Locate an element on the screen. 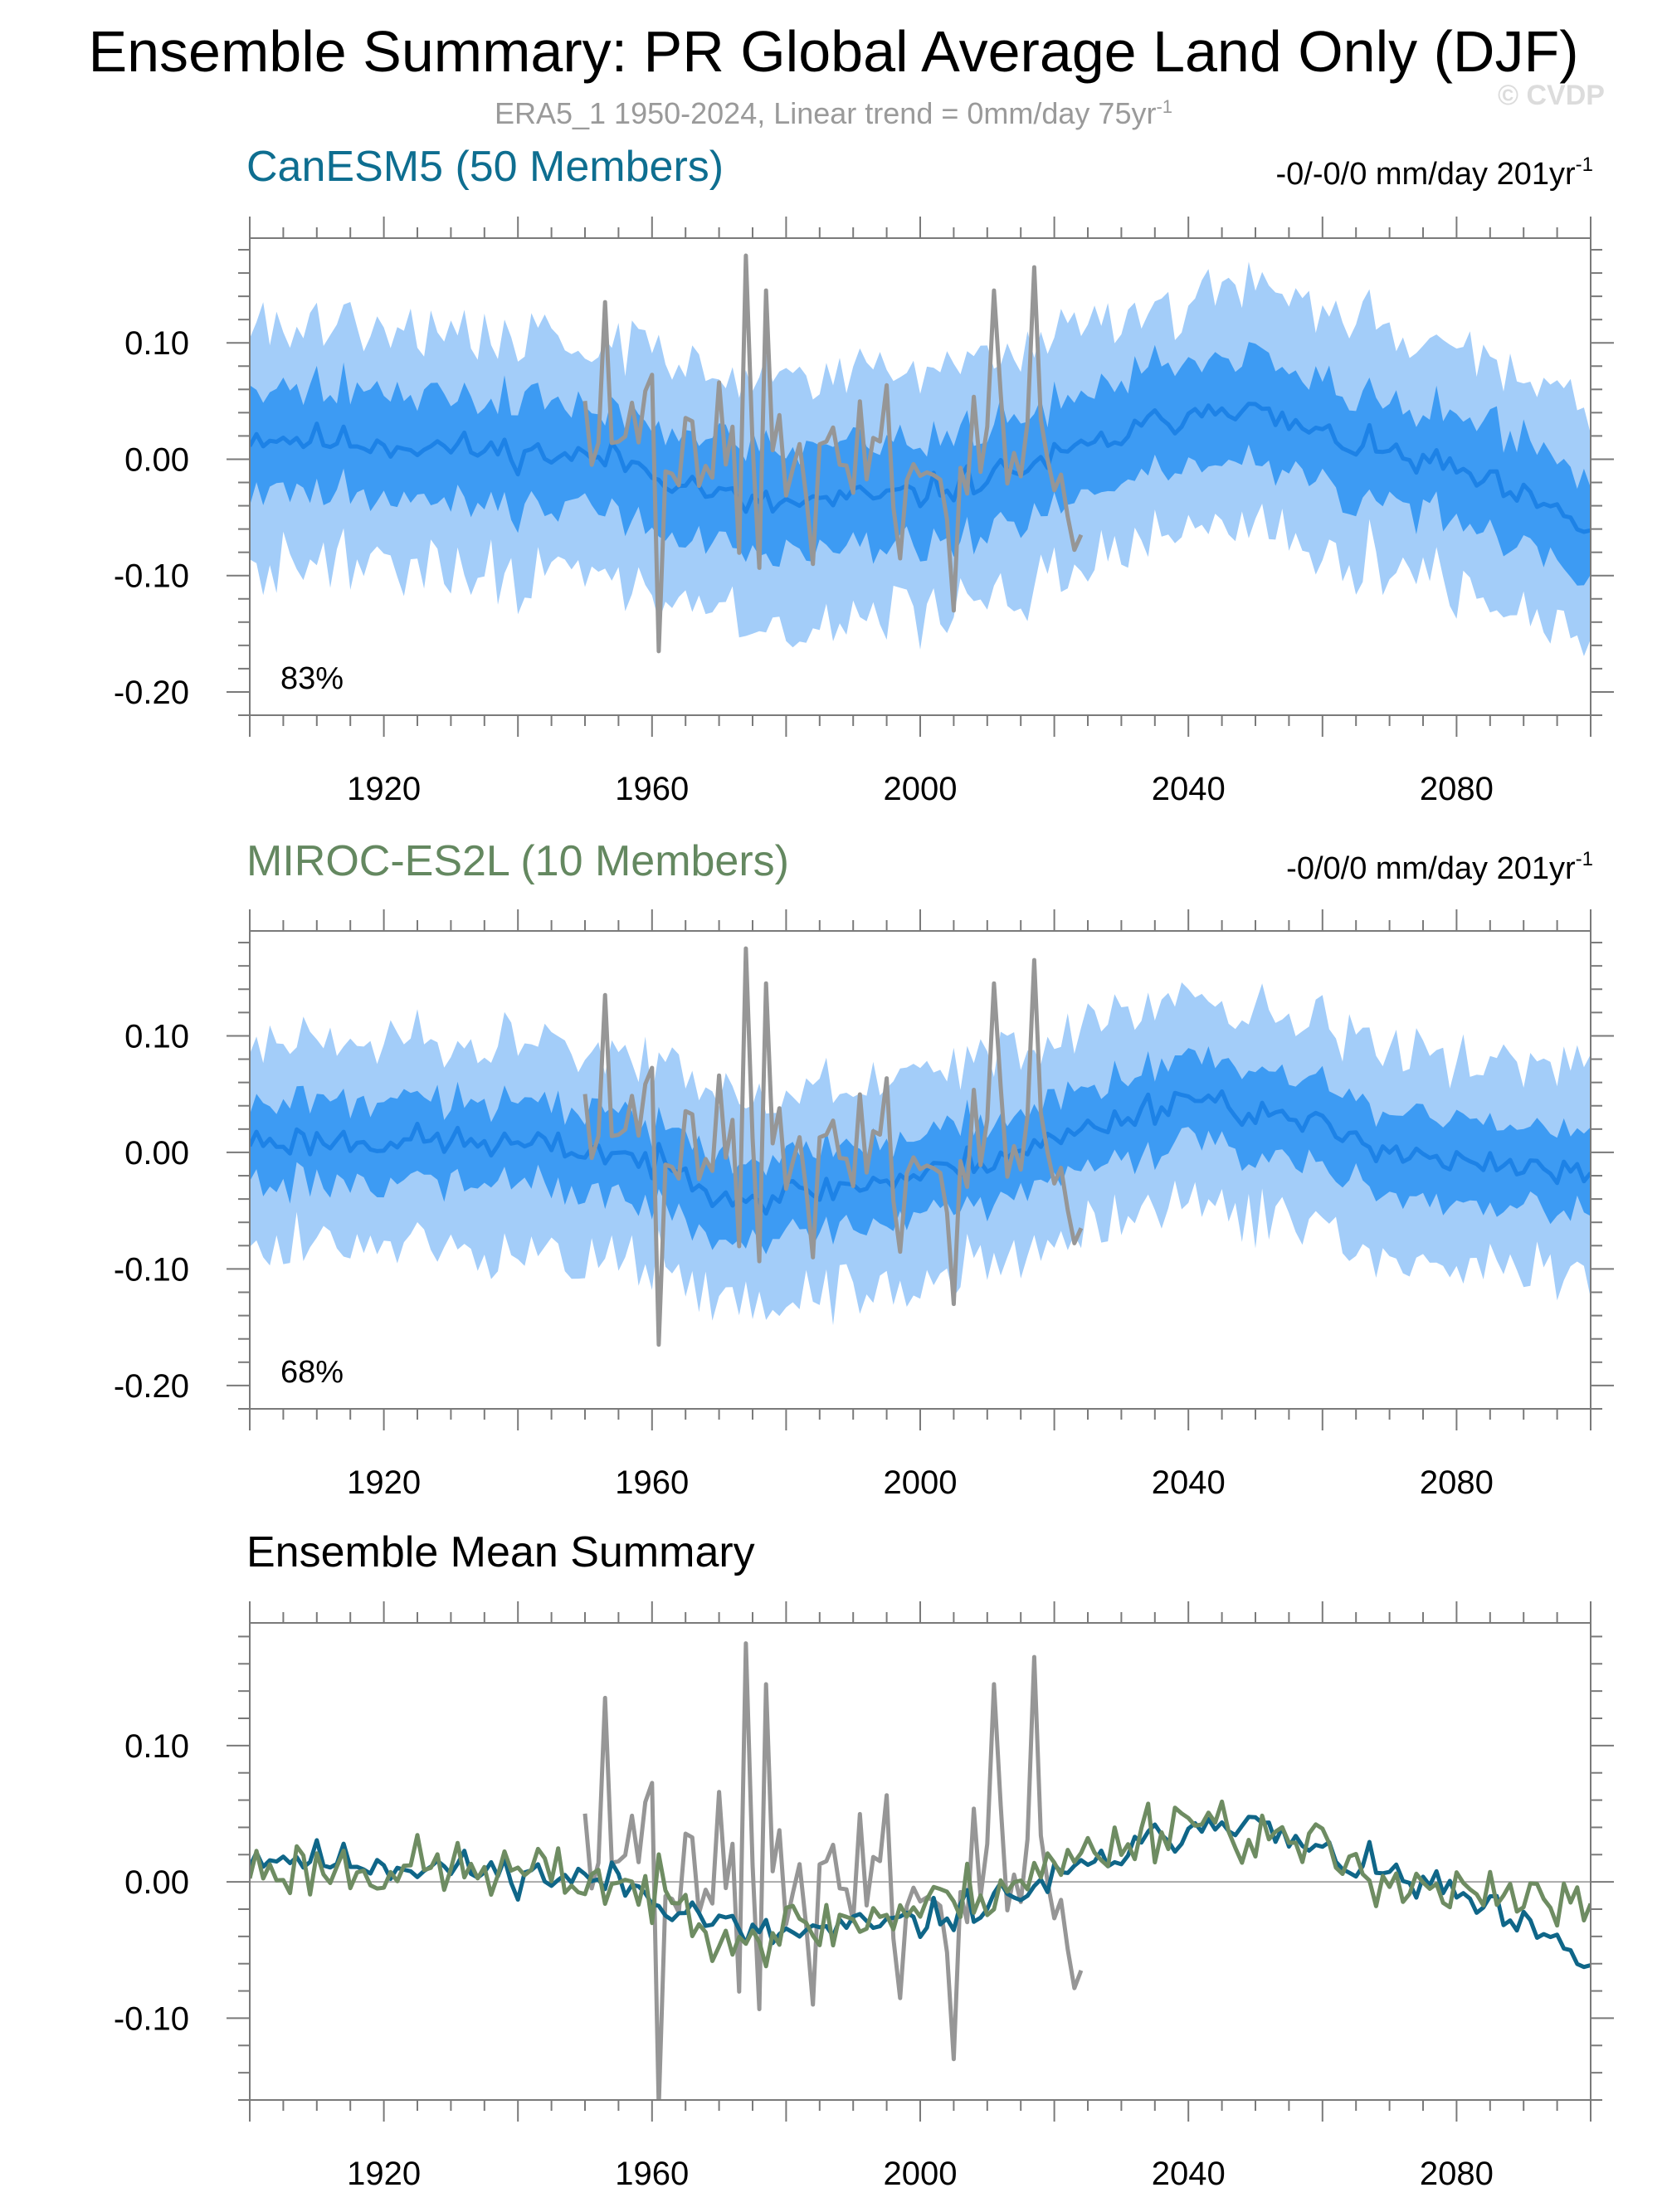 The image size is (1667, 2212). cvdp-watermark: © CVDP is located at coordinates (1551, 95).